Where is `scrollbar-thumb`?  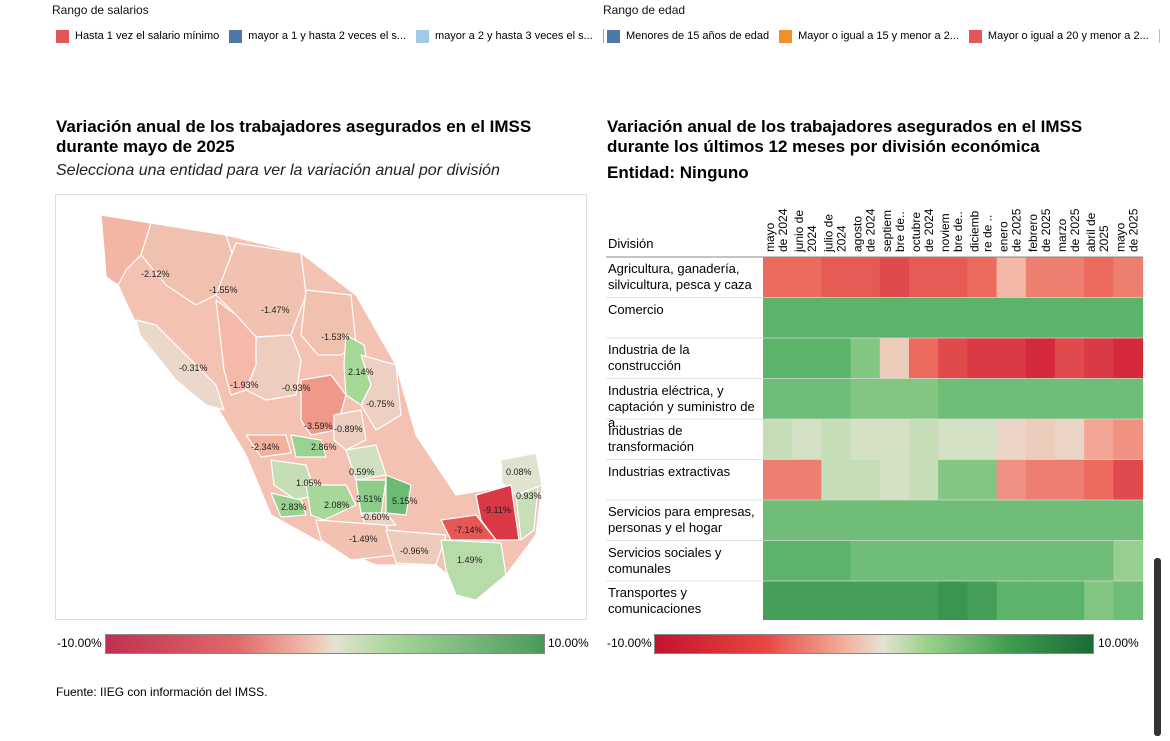
scrollbar-thumb is located at coordinates (1157, 647).